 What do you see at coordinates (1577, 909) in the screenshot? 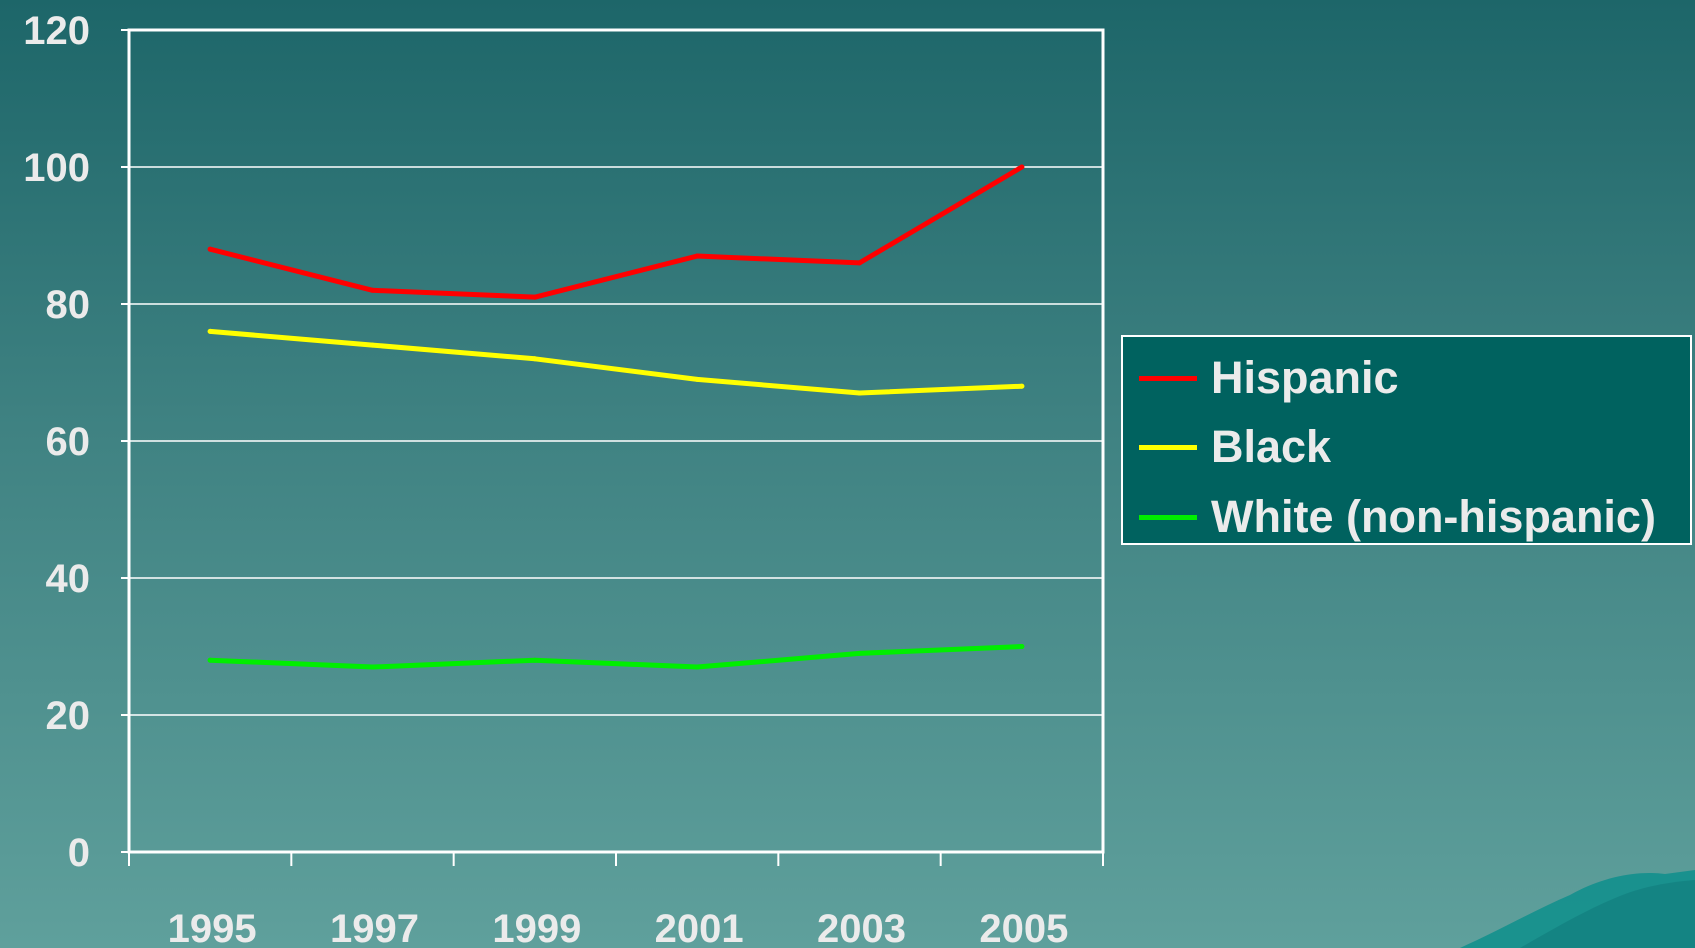
I see `decorative-wave-graphic` at bounding box center [1577, 909].